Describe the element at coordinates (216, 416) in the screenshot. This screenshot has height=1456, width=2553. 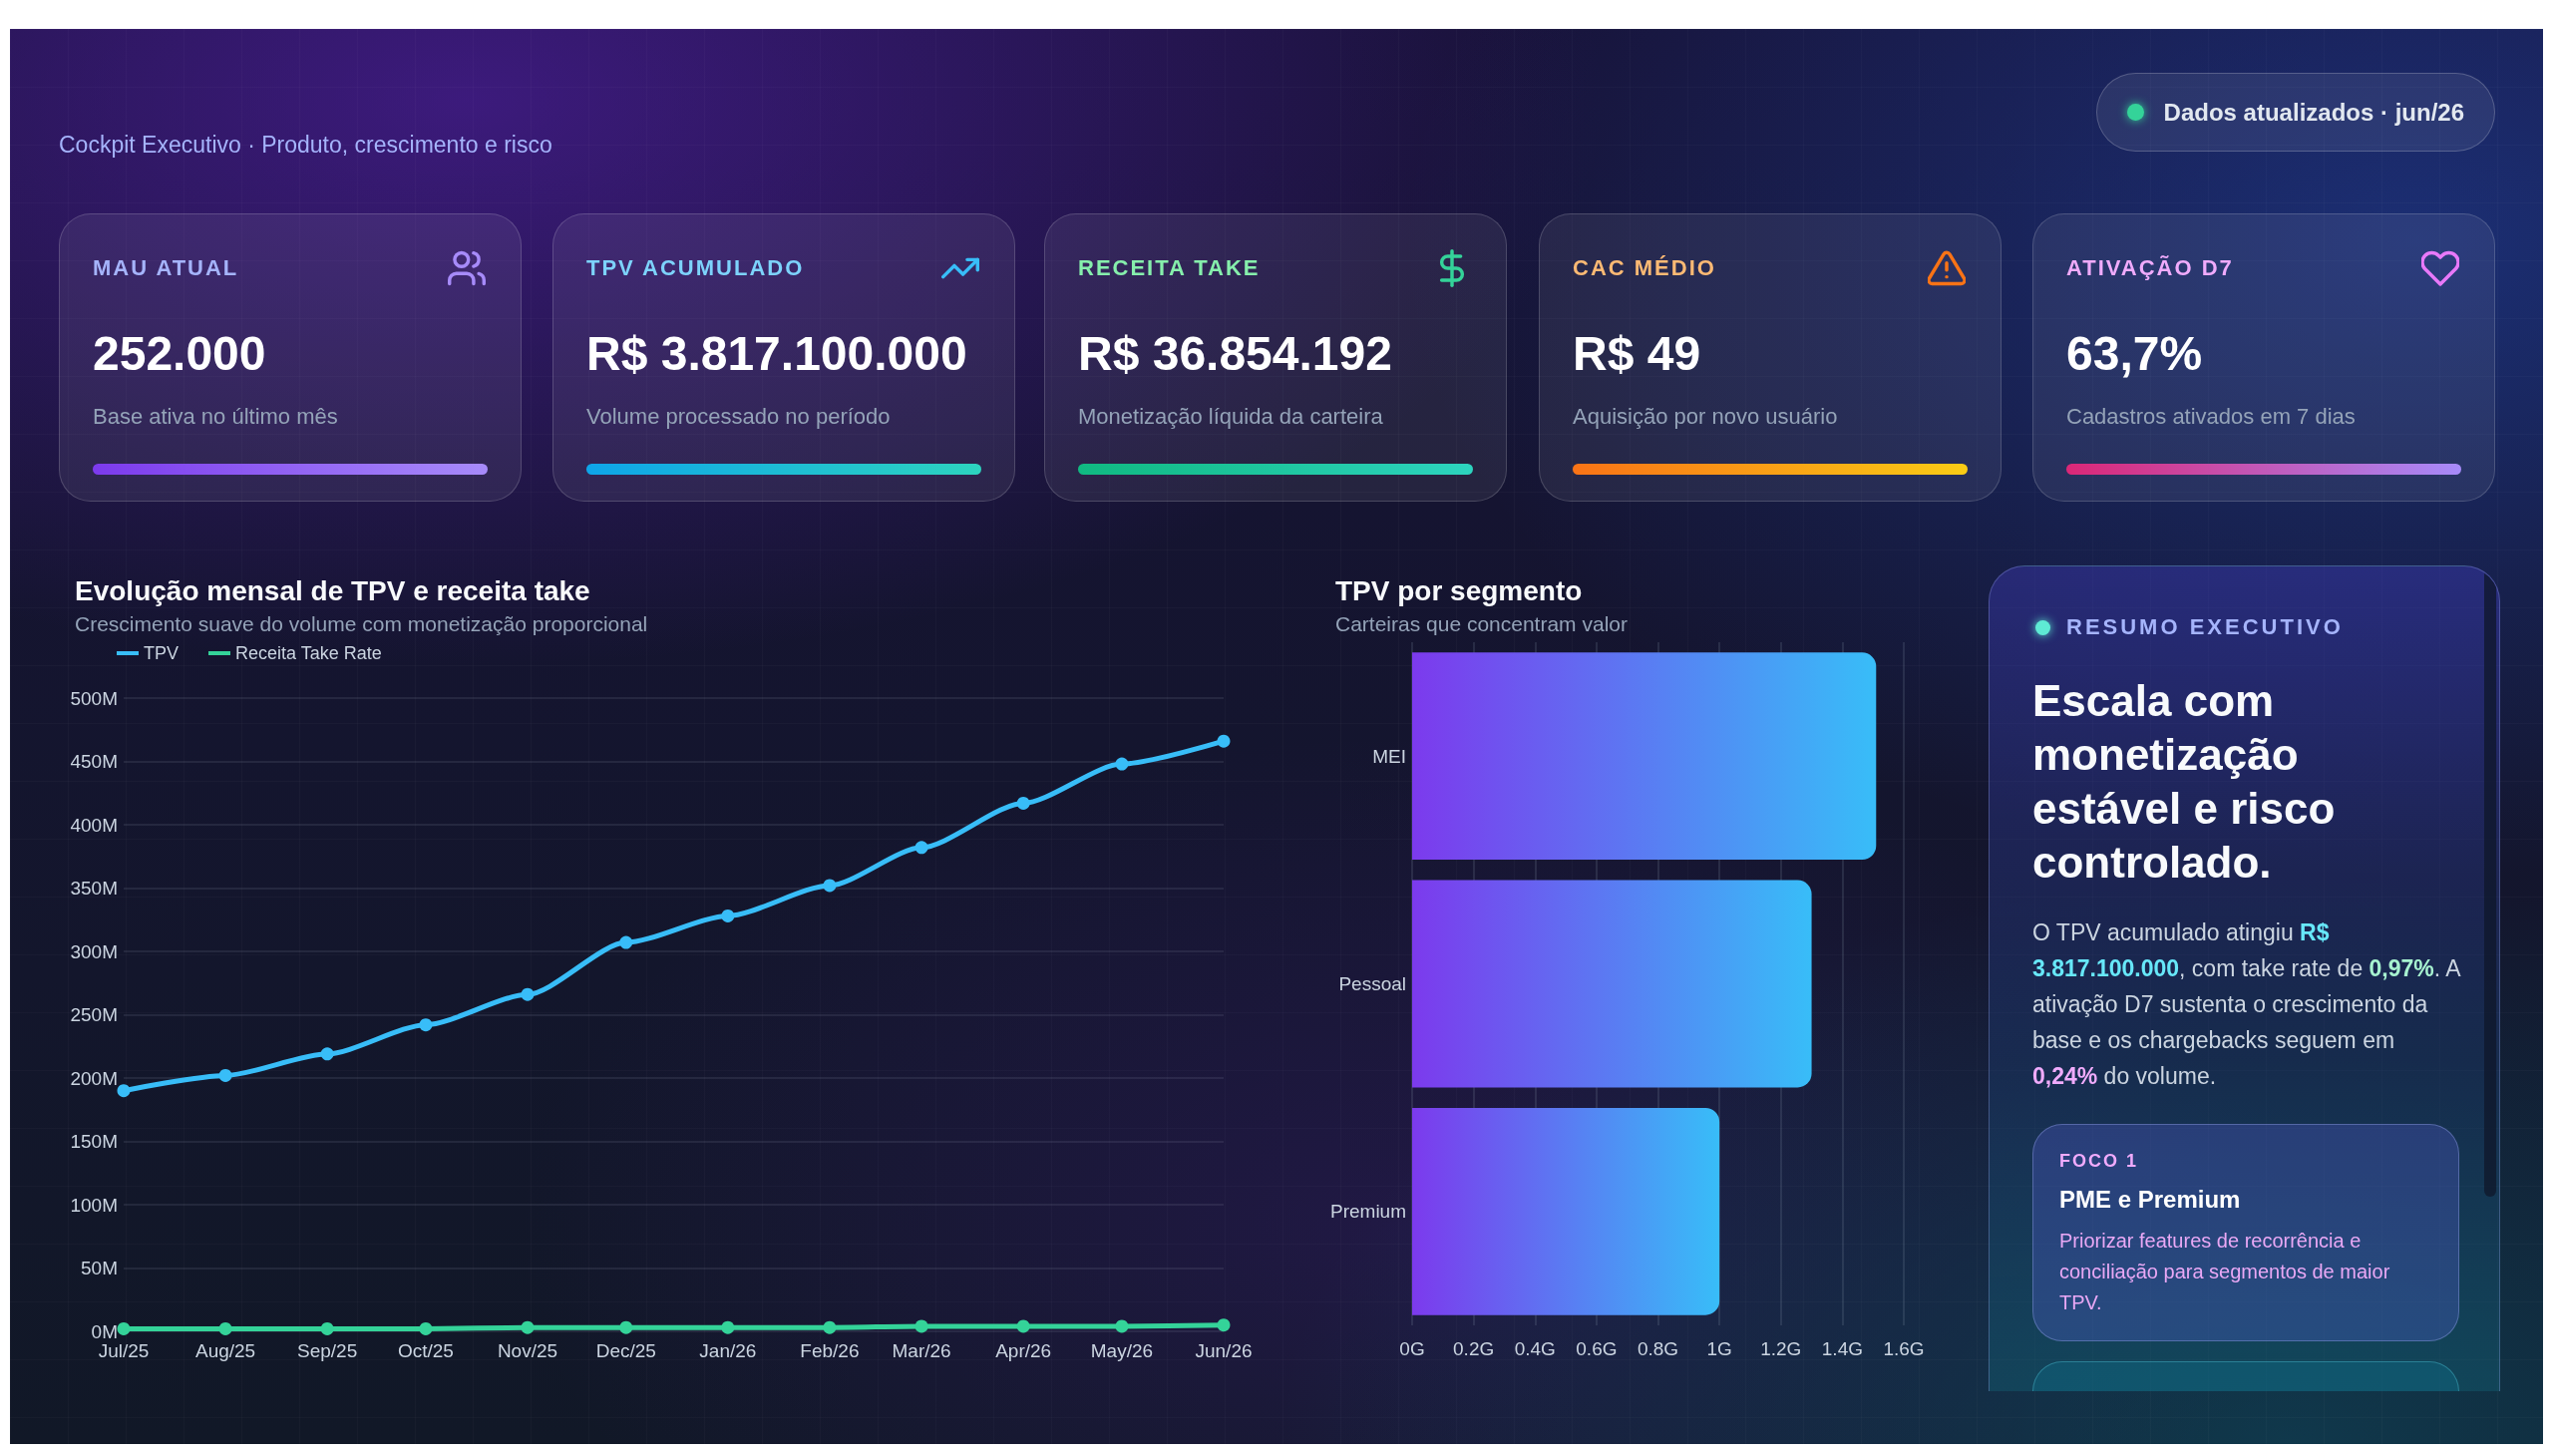
I see `text: Base ativa no último mês` at that location.